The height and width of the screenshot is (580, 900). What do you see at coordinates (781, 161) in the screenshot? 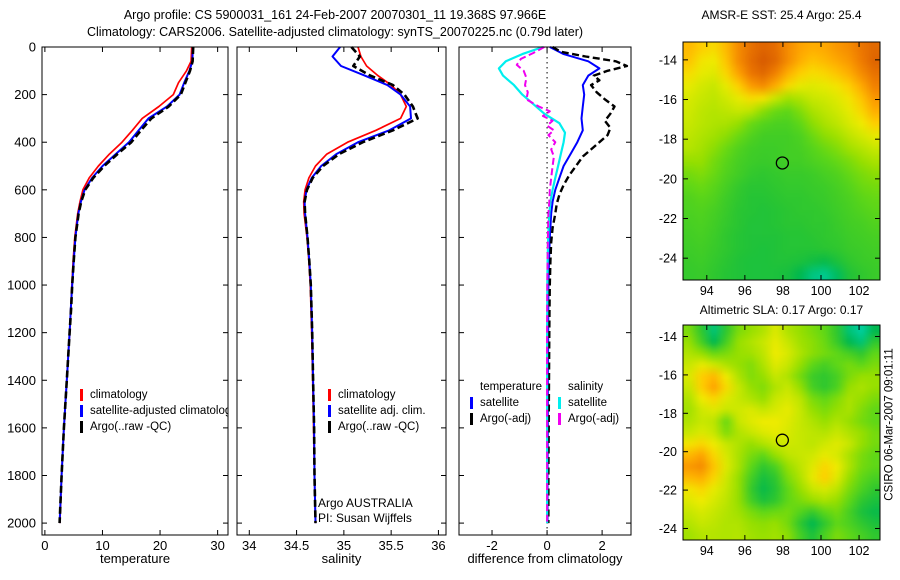
I see `amsre-sst-map-image` at bounding box center [781, 161].